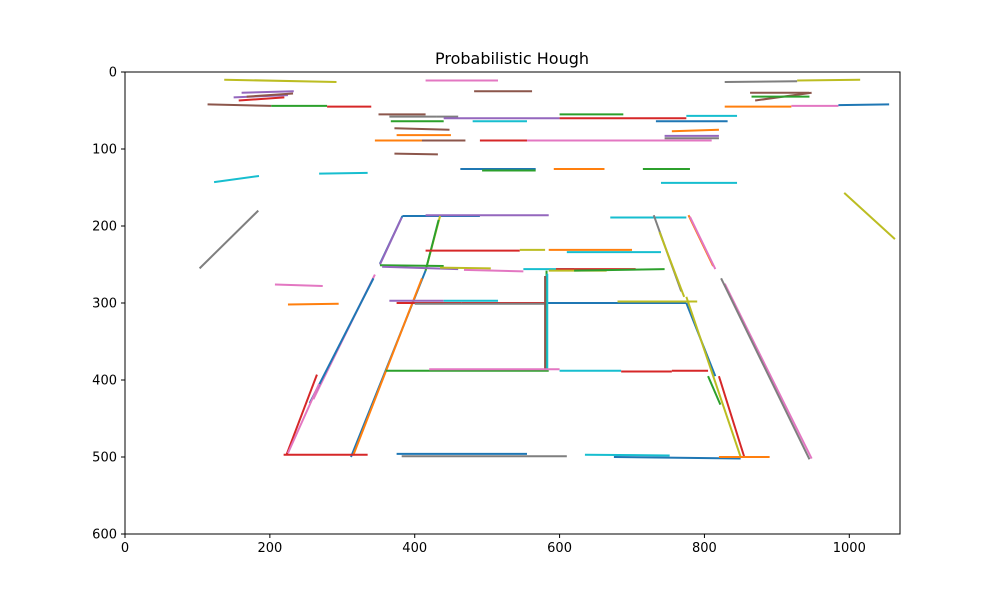 This screenshot has height=600, width=1000. I want to click on x-tick-label: 200, so click(269, 548).